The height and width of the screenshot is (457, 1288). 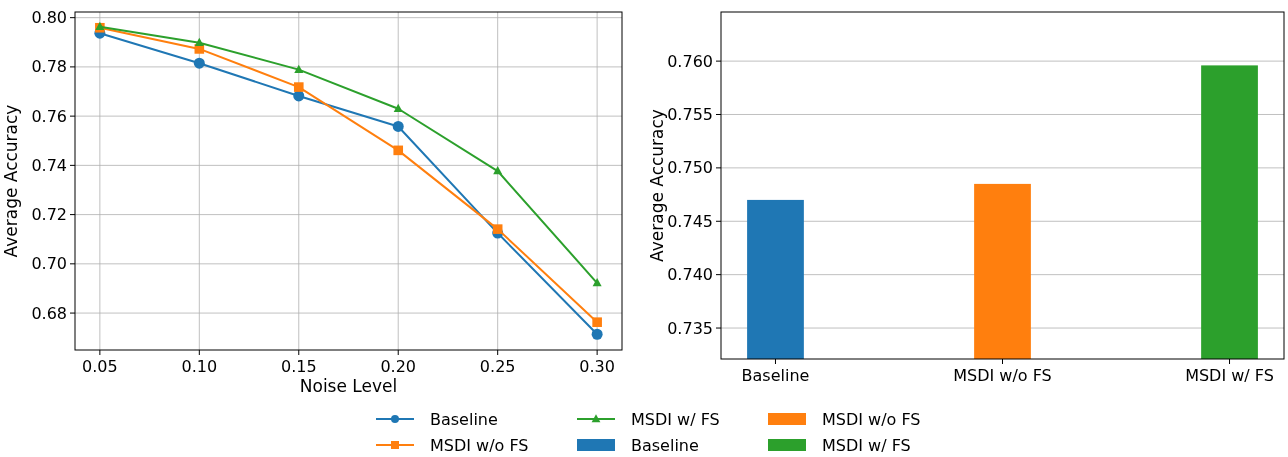 What do you see at coordinates (49, 313) in the screenshot?
I see `y-tick-label: 0.68` at bounding box center [49, 313].